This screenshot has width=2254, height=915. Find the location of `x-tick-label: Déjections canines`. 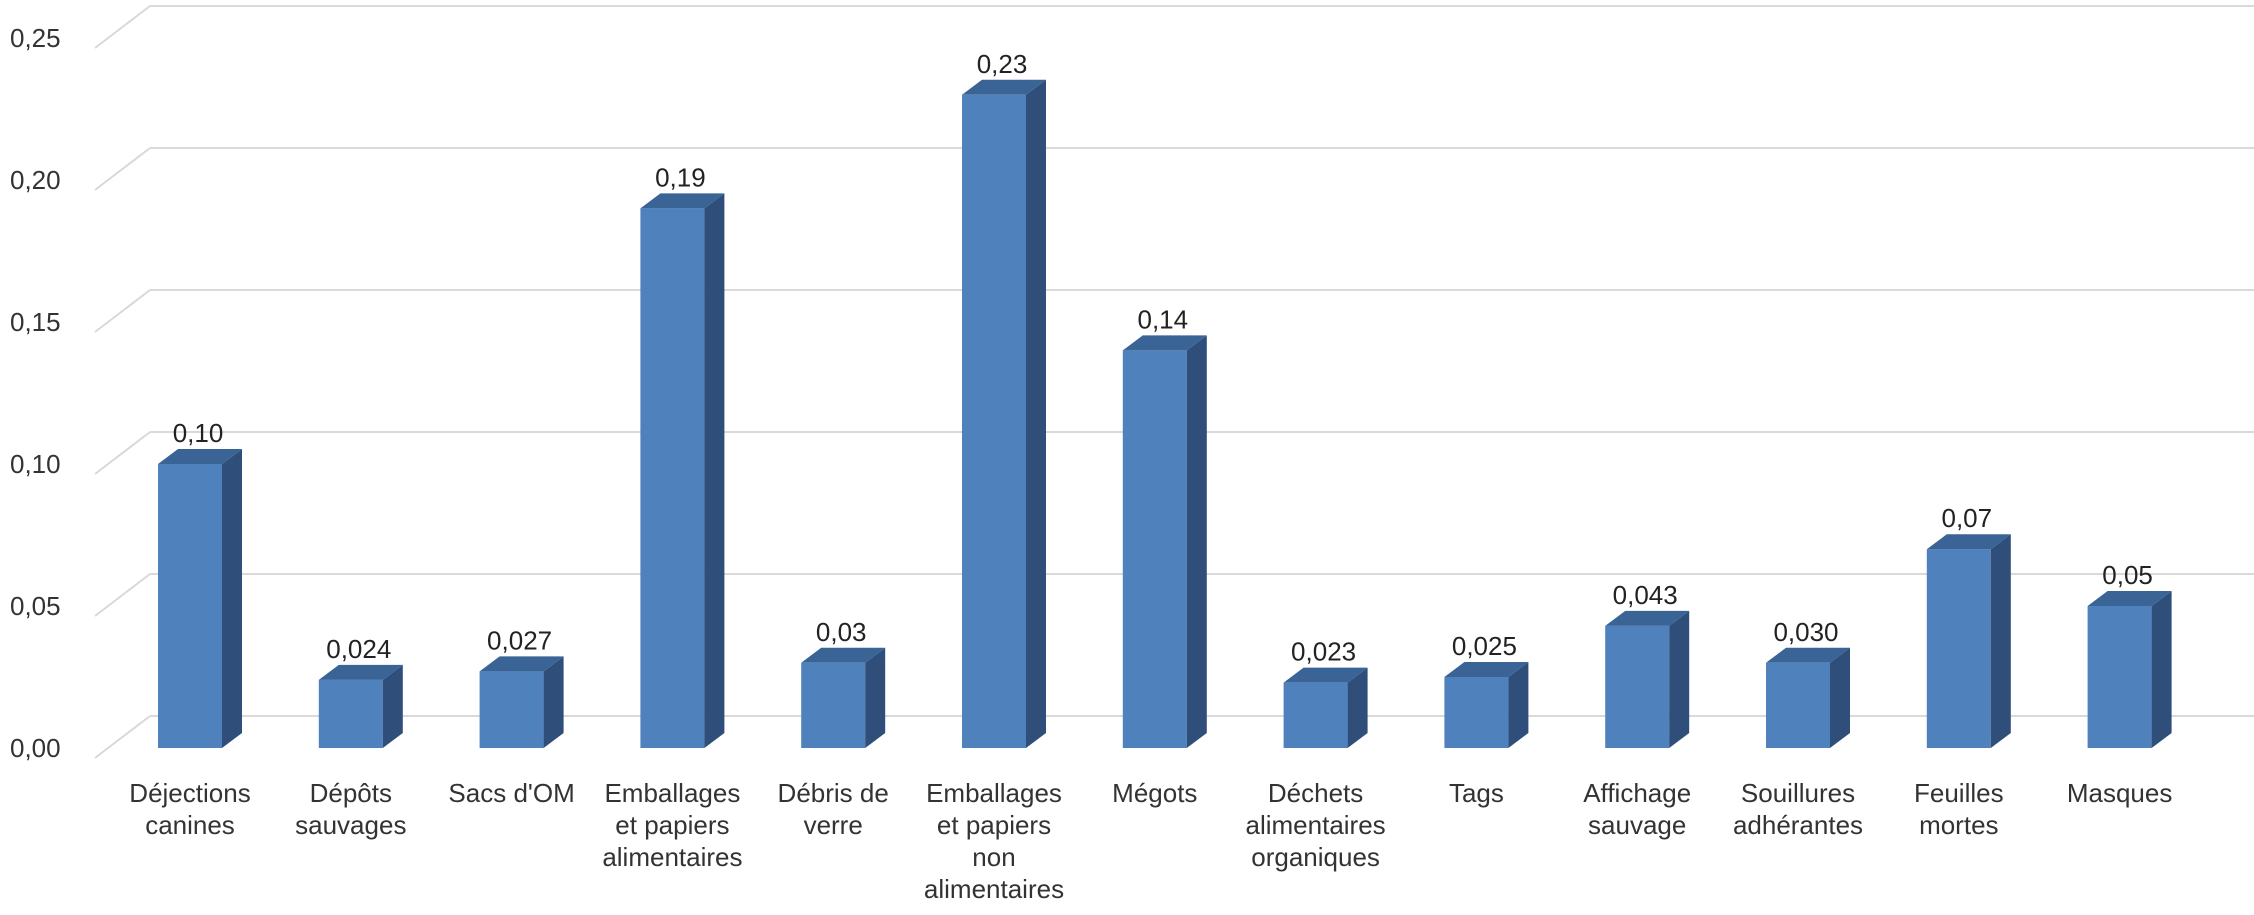

x-tick-label: Déjections canines is located at coordinates (189, 809).